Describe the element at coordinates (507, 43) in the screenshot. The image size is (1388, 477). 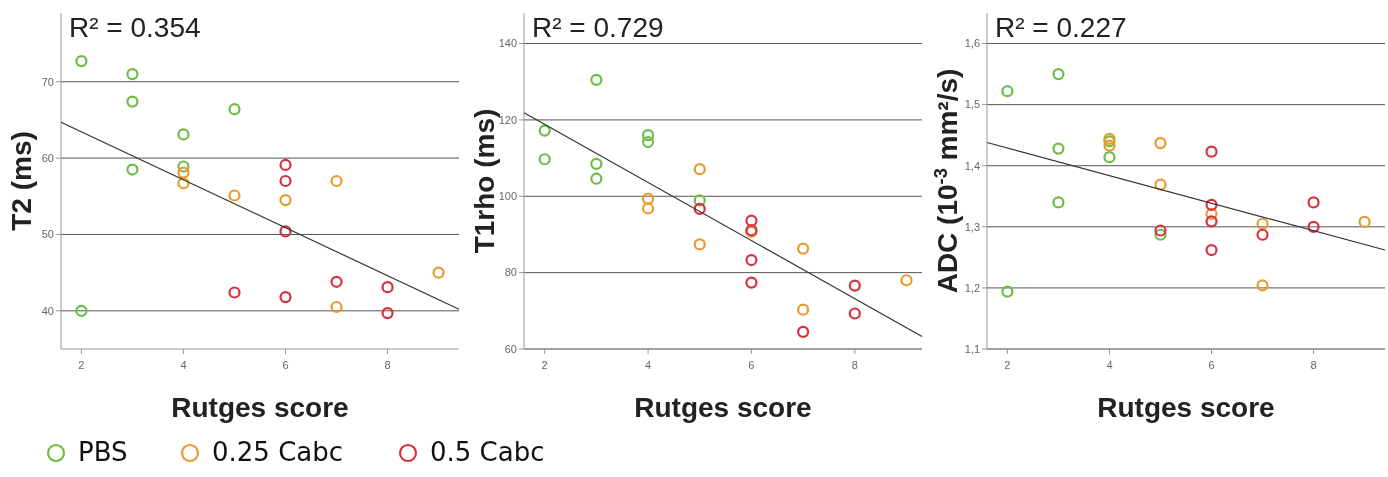
I see `y-tick-label: 140` at that location.